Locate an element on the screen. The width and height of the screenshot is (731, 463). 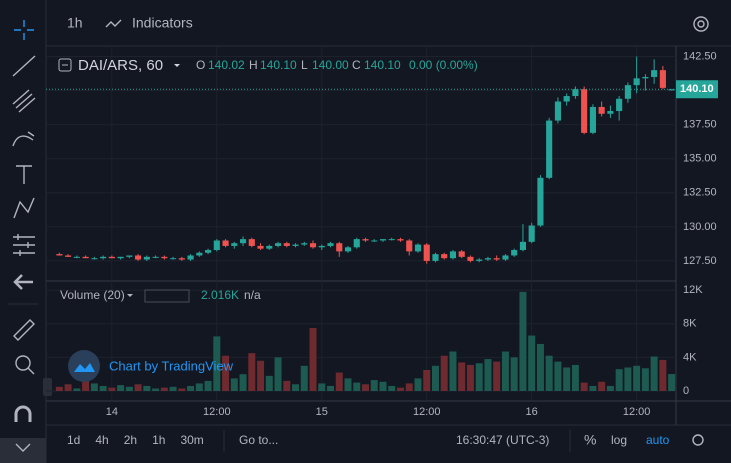
legend-label: H is located at coordinates (253, 65).